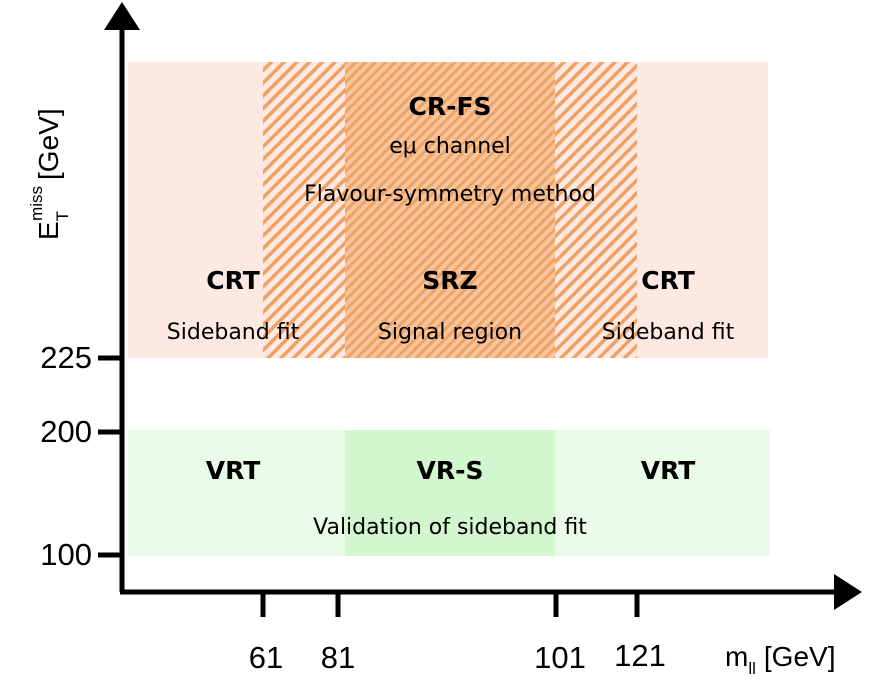  Describe the element at coordinates (62, 216) in the screenshot. I see `y-subscript: T` at that location.